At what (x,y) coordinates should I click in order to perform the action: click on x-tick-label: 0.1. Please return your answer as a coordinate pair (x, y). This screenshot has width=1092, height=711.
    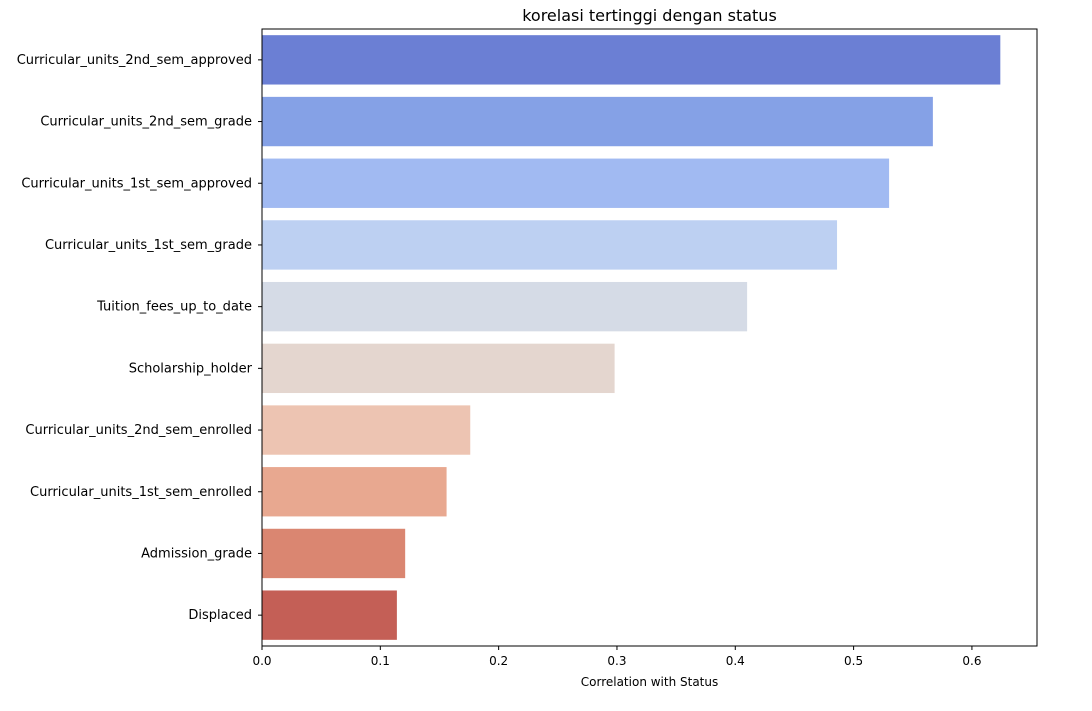
    Looking at the image, I should click on (380, 661).